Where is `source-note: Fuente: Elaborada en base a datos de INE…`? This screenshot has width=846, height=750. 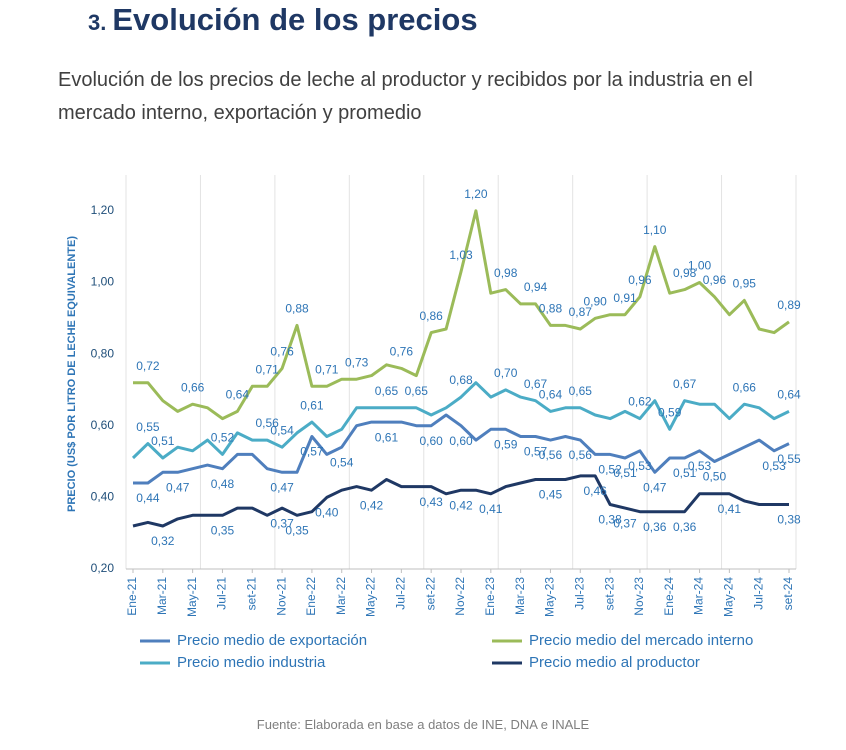 source-note: Fuente: Elaborada en base a datos de INE… is located at coordinates (423, 724).